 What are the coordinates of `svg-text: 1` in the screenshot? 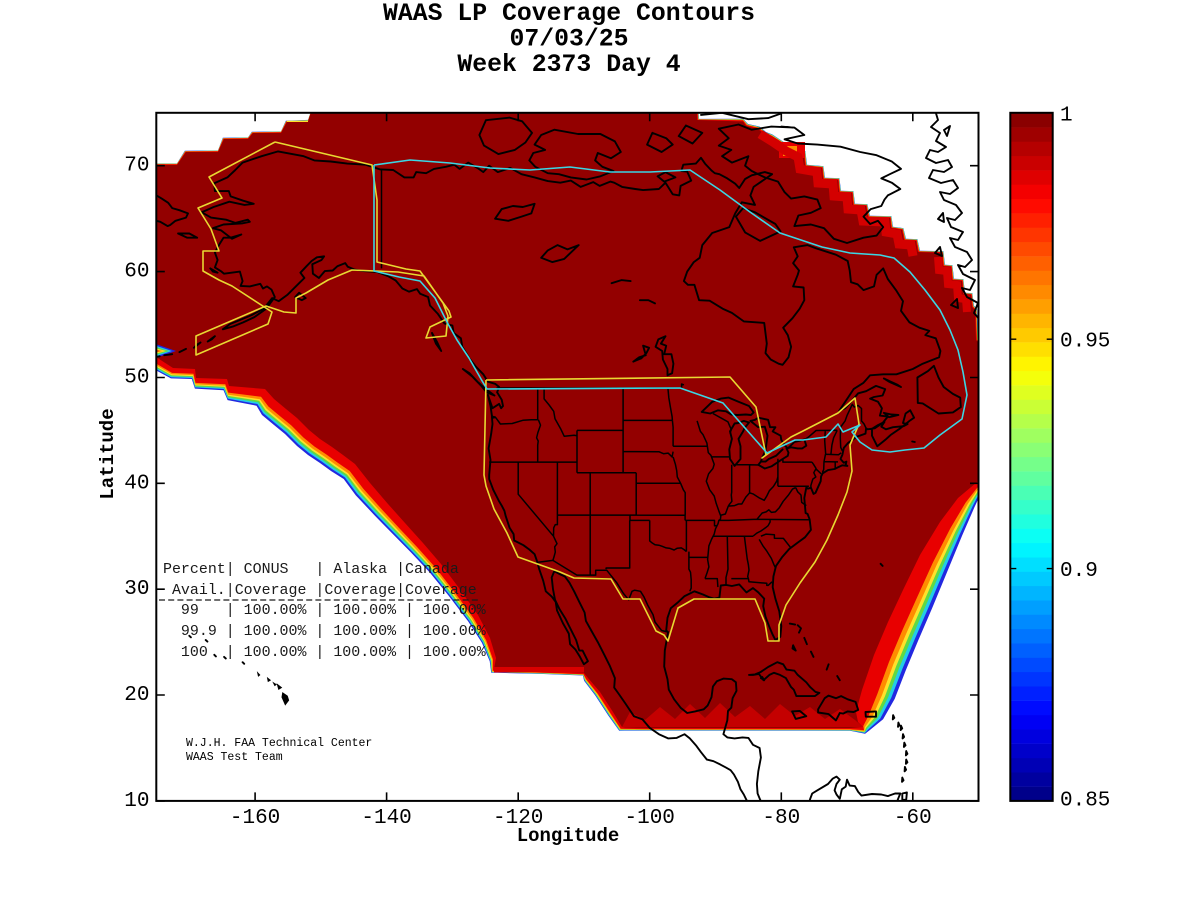 It's located at (1066, 115).